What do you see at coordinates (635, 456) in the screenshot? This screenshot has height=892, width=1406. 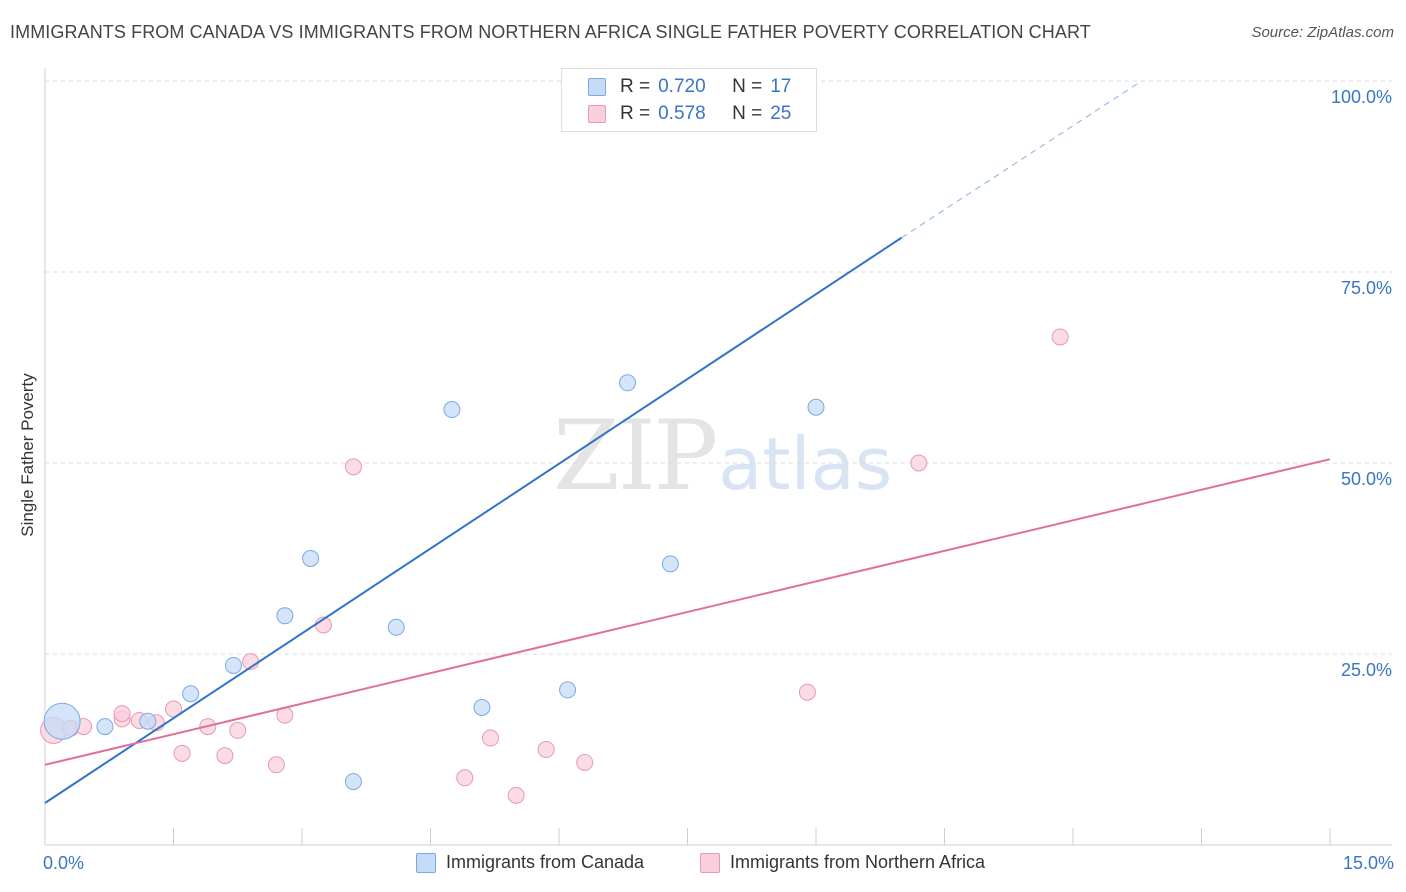 I see `watermark-zip: ZIP` at bounding box center [635, 456].